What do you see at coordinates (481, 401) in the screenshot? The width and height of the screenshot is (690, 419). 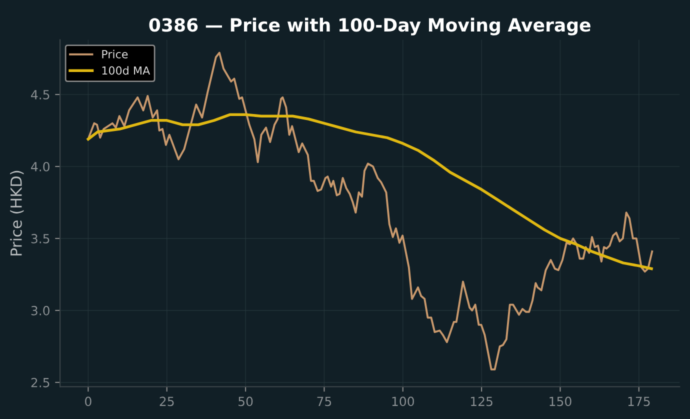 I see `x-tick-label: 125` at bounding box center [481, 401].